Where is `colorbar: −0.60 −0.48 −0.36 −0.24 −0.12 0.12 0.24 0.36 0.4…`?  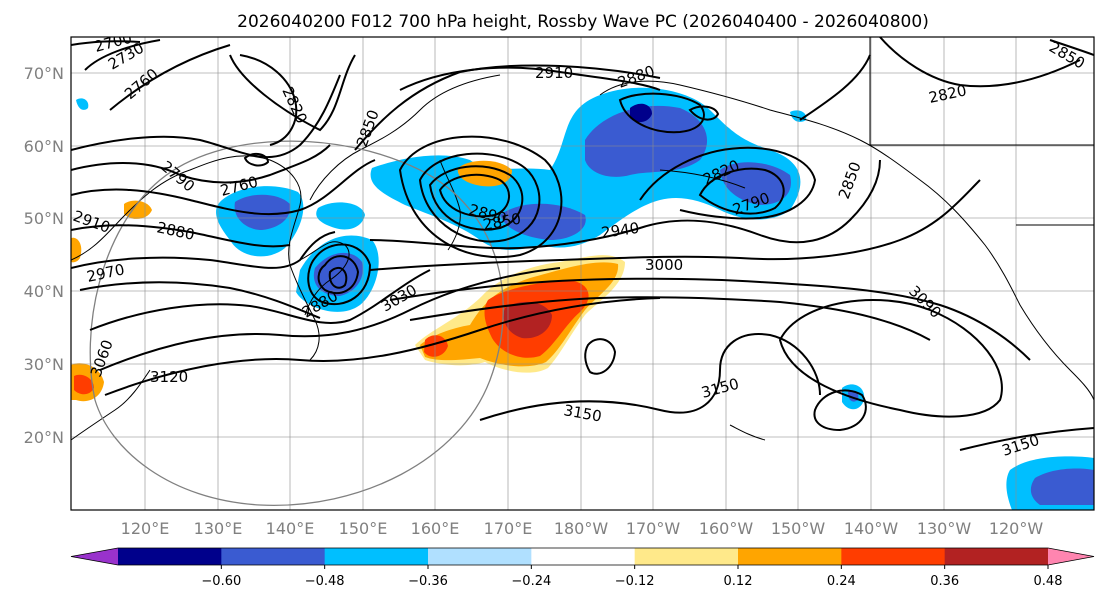
colorbar: −0.60 −0.48 −0.36 −0.24 −0.12 0.12 0.24 0.36 0.4… is located at coordinates (582, 568).